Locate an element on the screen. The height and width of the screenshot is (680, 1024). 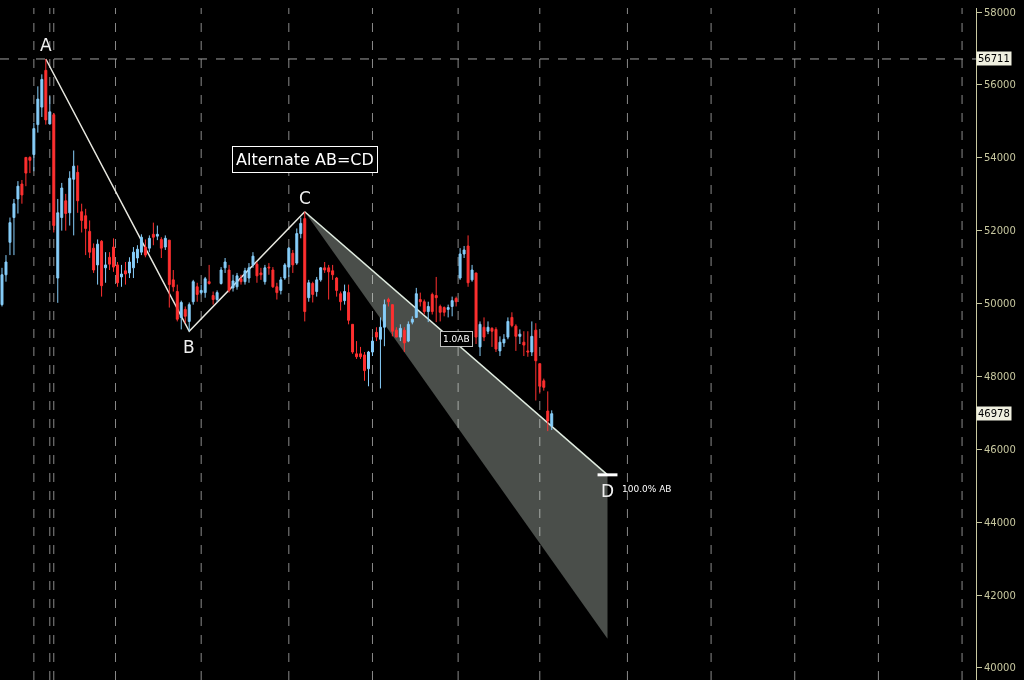
annotation: D is located at coordinates (608, 491).